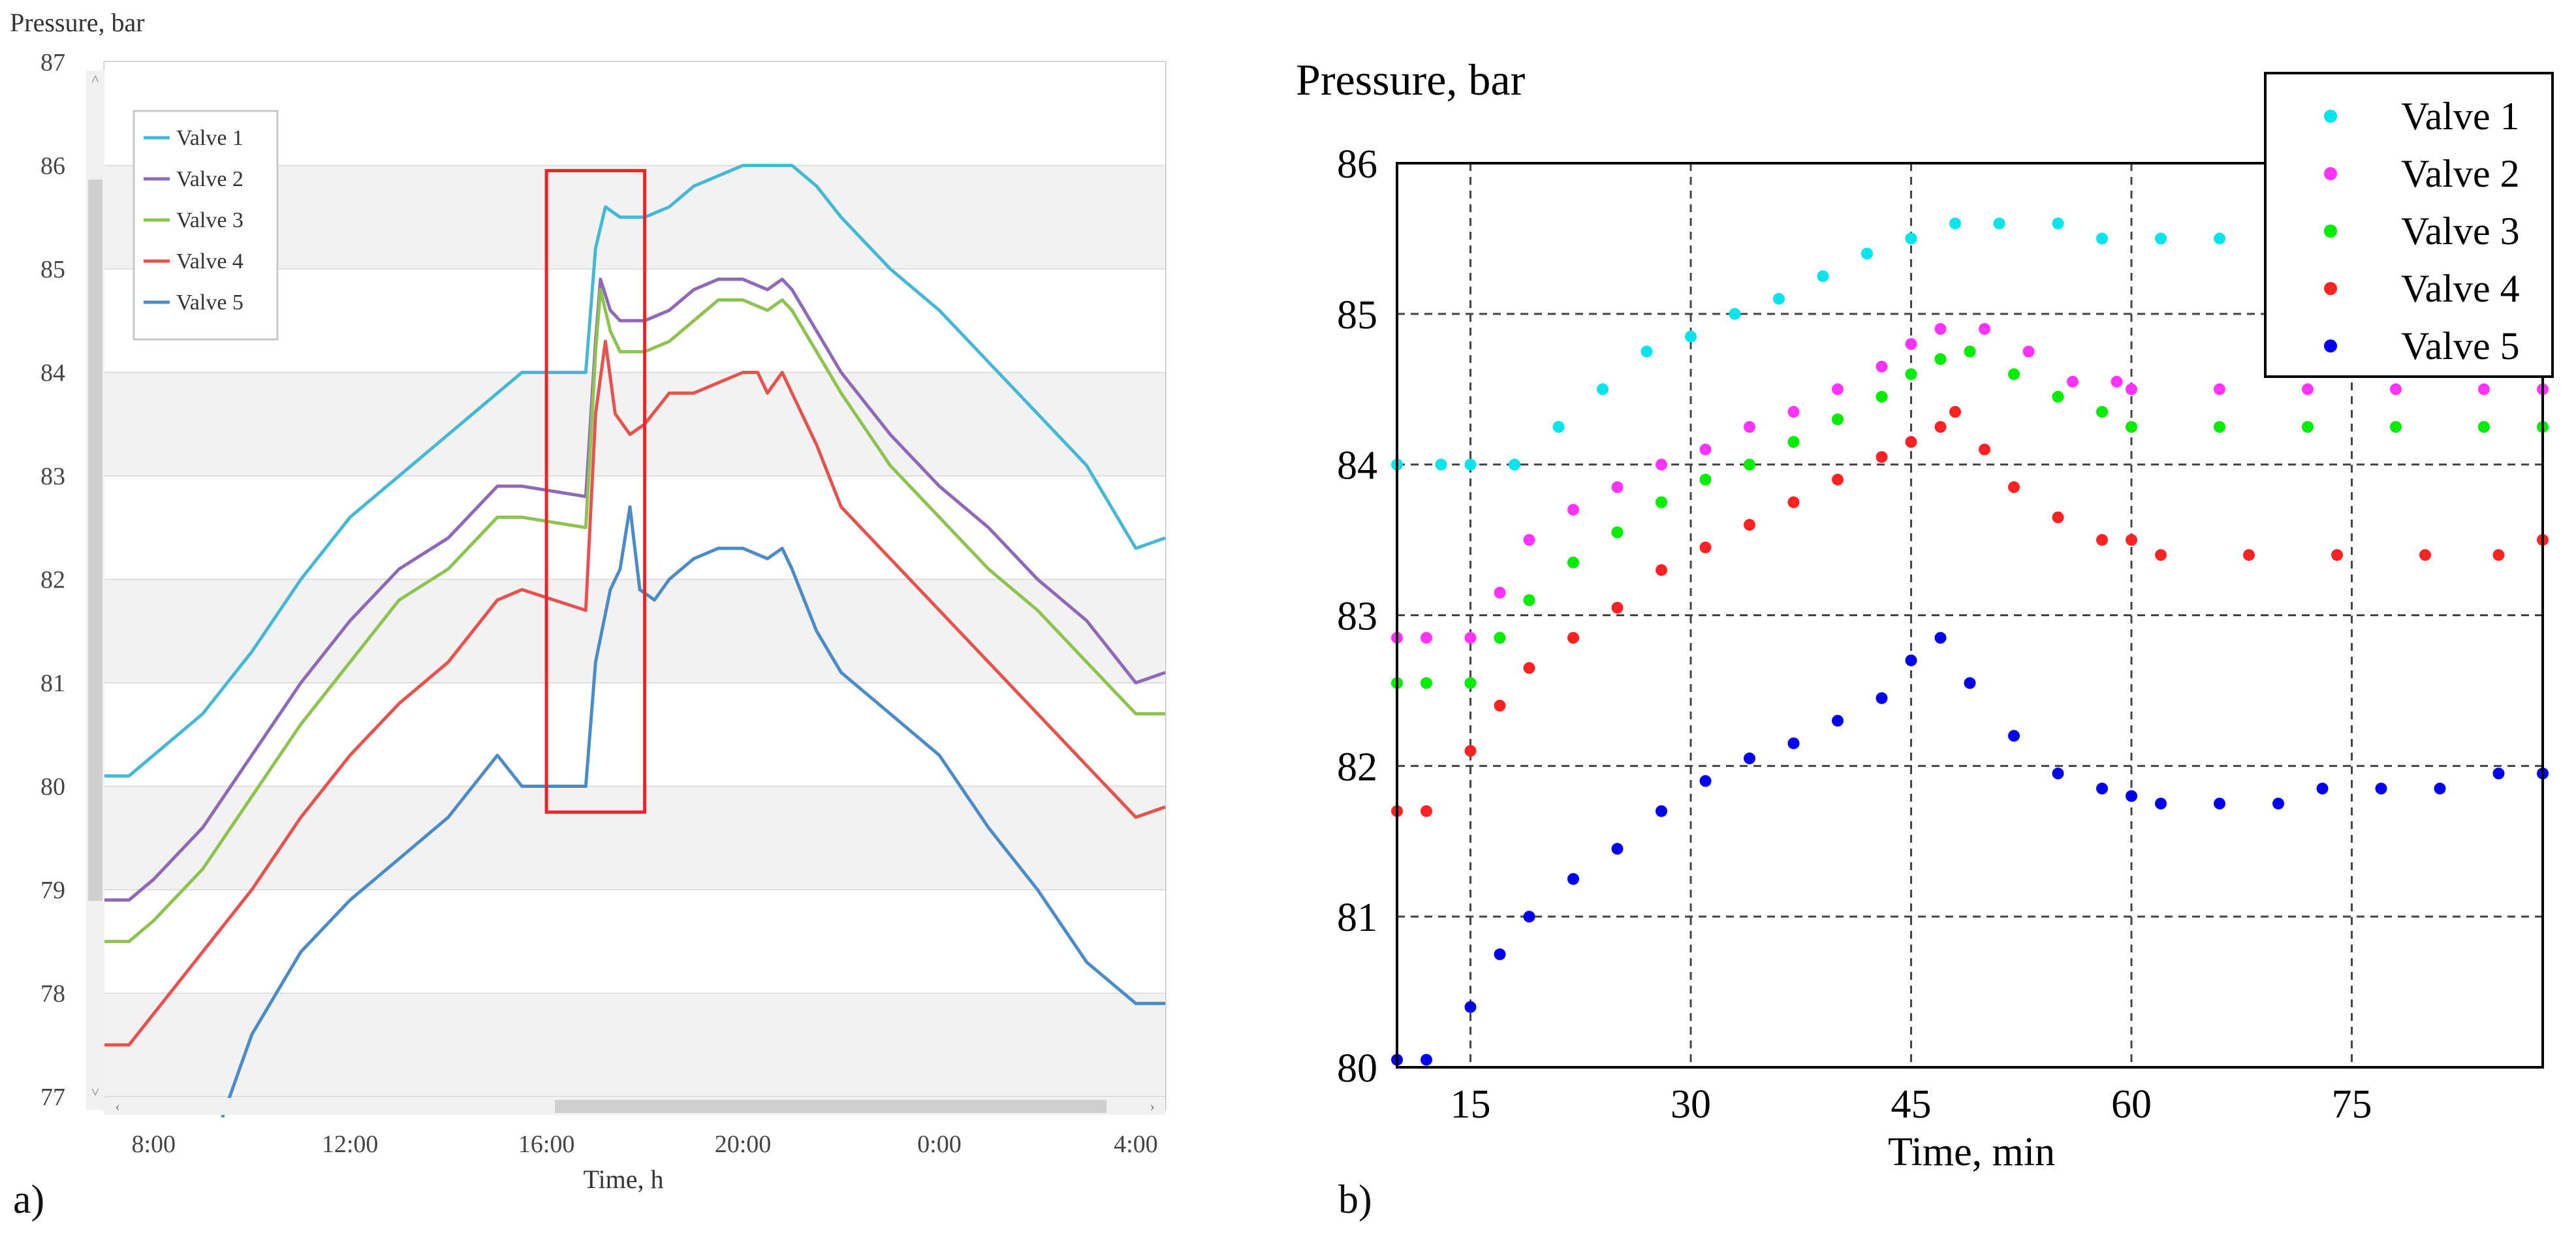 The image size is (2576, 1237). Describe the element at coordinates (1471, 1104) in the screenshot. I see `x-tick-label: 15` at that location.